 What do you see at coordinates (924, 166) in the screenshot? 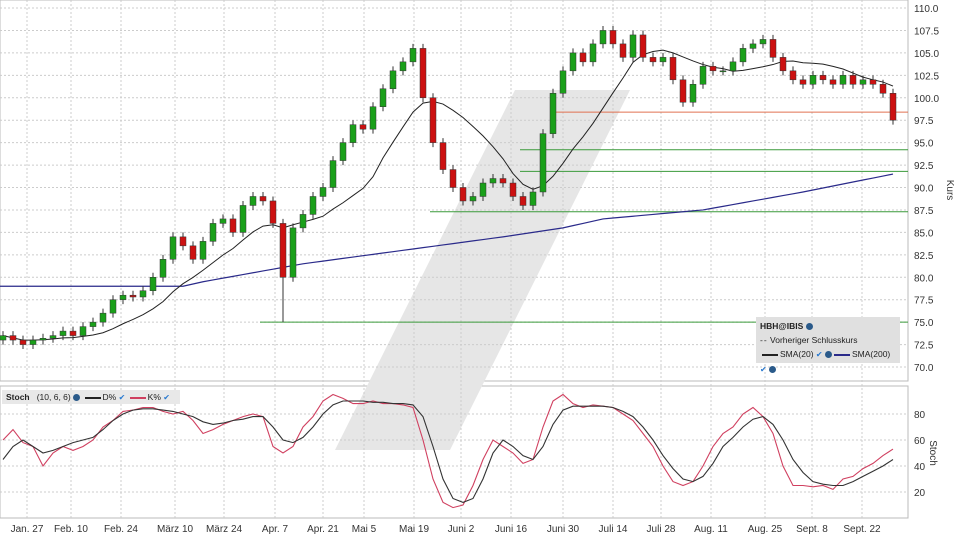
I see `y-tick-label: 92.5` at bounding box center [924, 166].